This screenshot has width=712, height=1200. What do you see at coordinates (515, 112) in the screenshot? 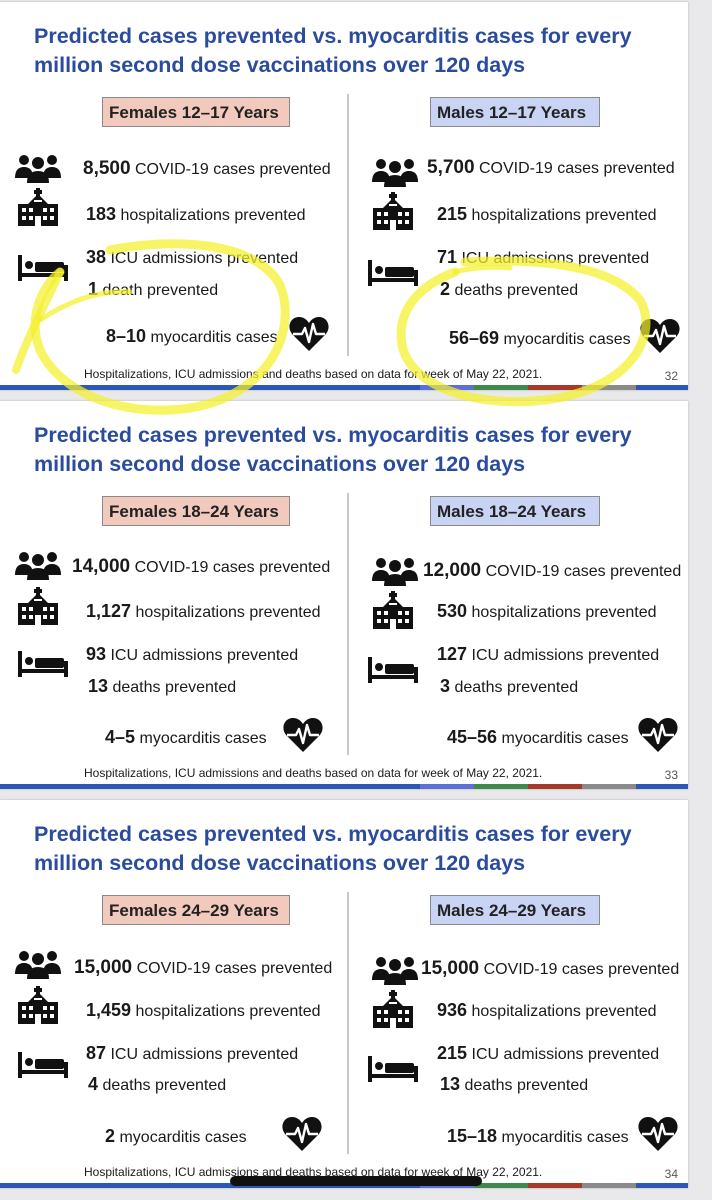
I see `male-group-label: Males 12–17 Years` at bounding box center [515, 112].